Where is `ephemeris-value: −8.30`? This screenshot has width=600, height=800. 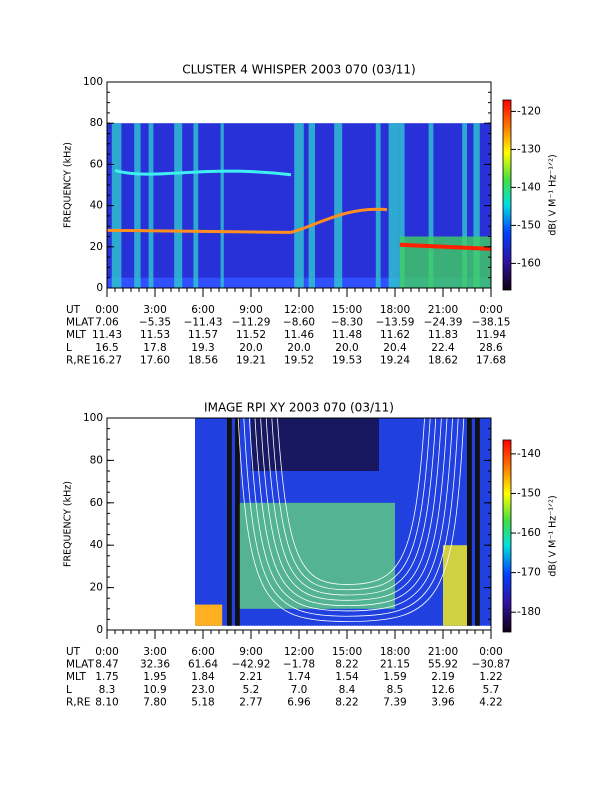
ephemeris-value: −8.30 is located at coordinates (347, 323).